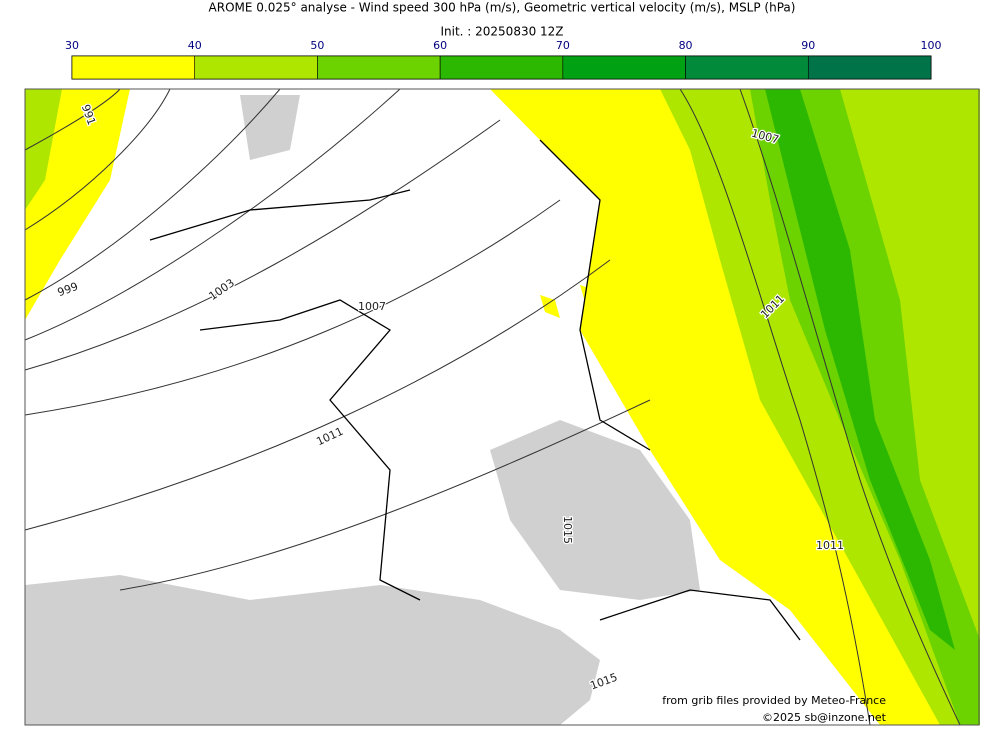  What do you see at coordinates (195, 45) in the screenshot?
I see `colorbar-tick-label: 40` at bounding box center [195, 45].